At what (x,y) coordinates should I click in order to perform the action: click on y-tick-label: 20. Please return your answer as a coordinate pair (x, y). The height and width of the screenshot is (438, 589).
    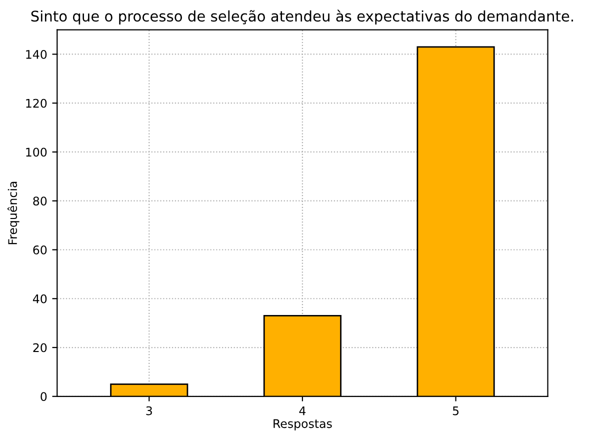
    Looking at the image, I should click on (40, 347).